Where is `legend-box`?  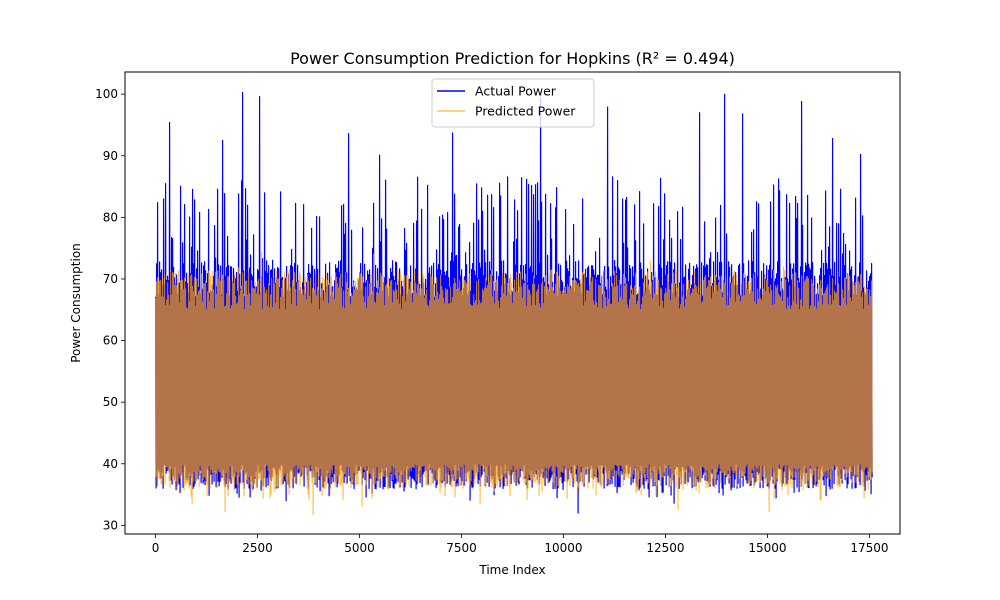
legend-box is located at coordinates (513, 103).